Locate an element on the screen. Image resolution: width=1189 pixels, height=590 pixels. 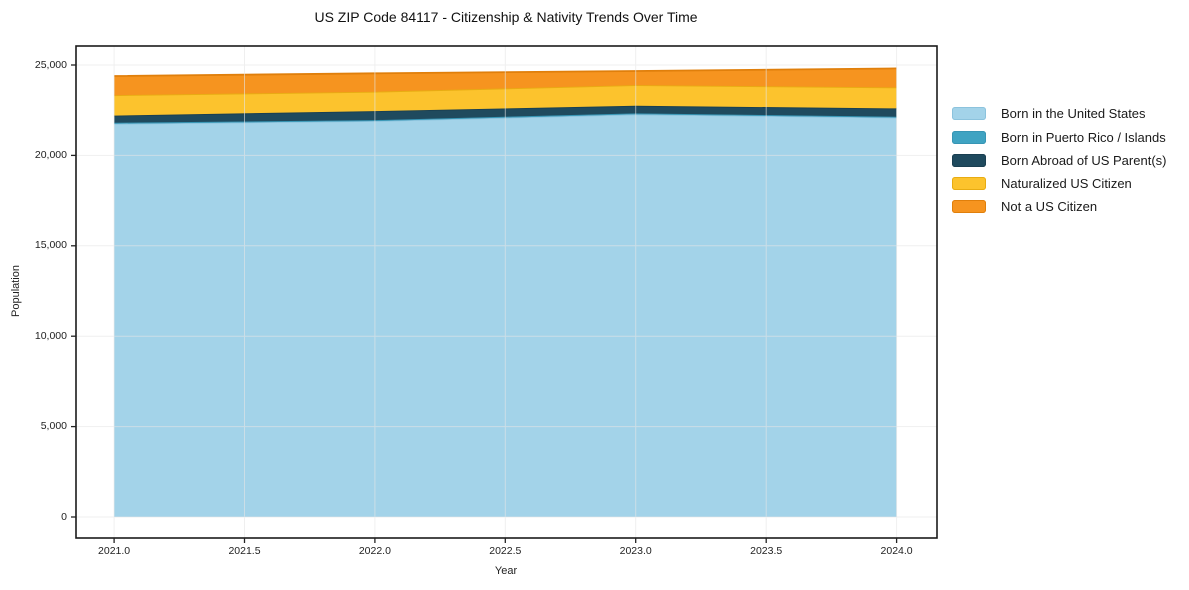
y-tick-label: 20,000 is located at coordinates (50, 154).